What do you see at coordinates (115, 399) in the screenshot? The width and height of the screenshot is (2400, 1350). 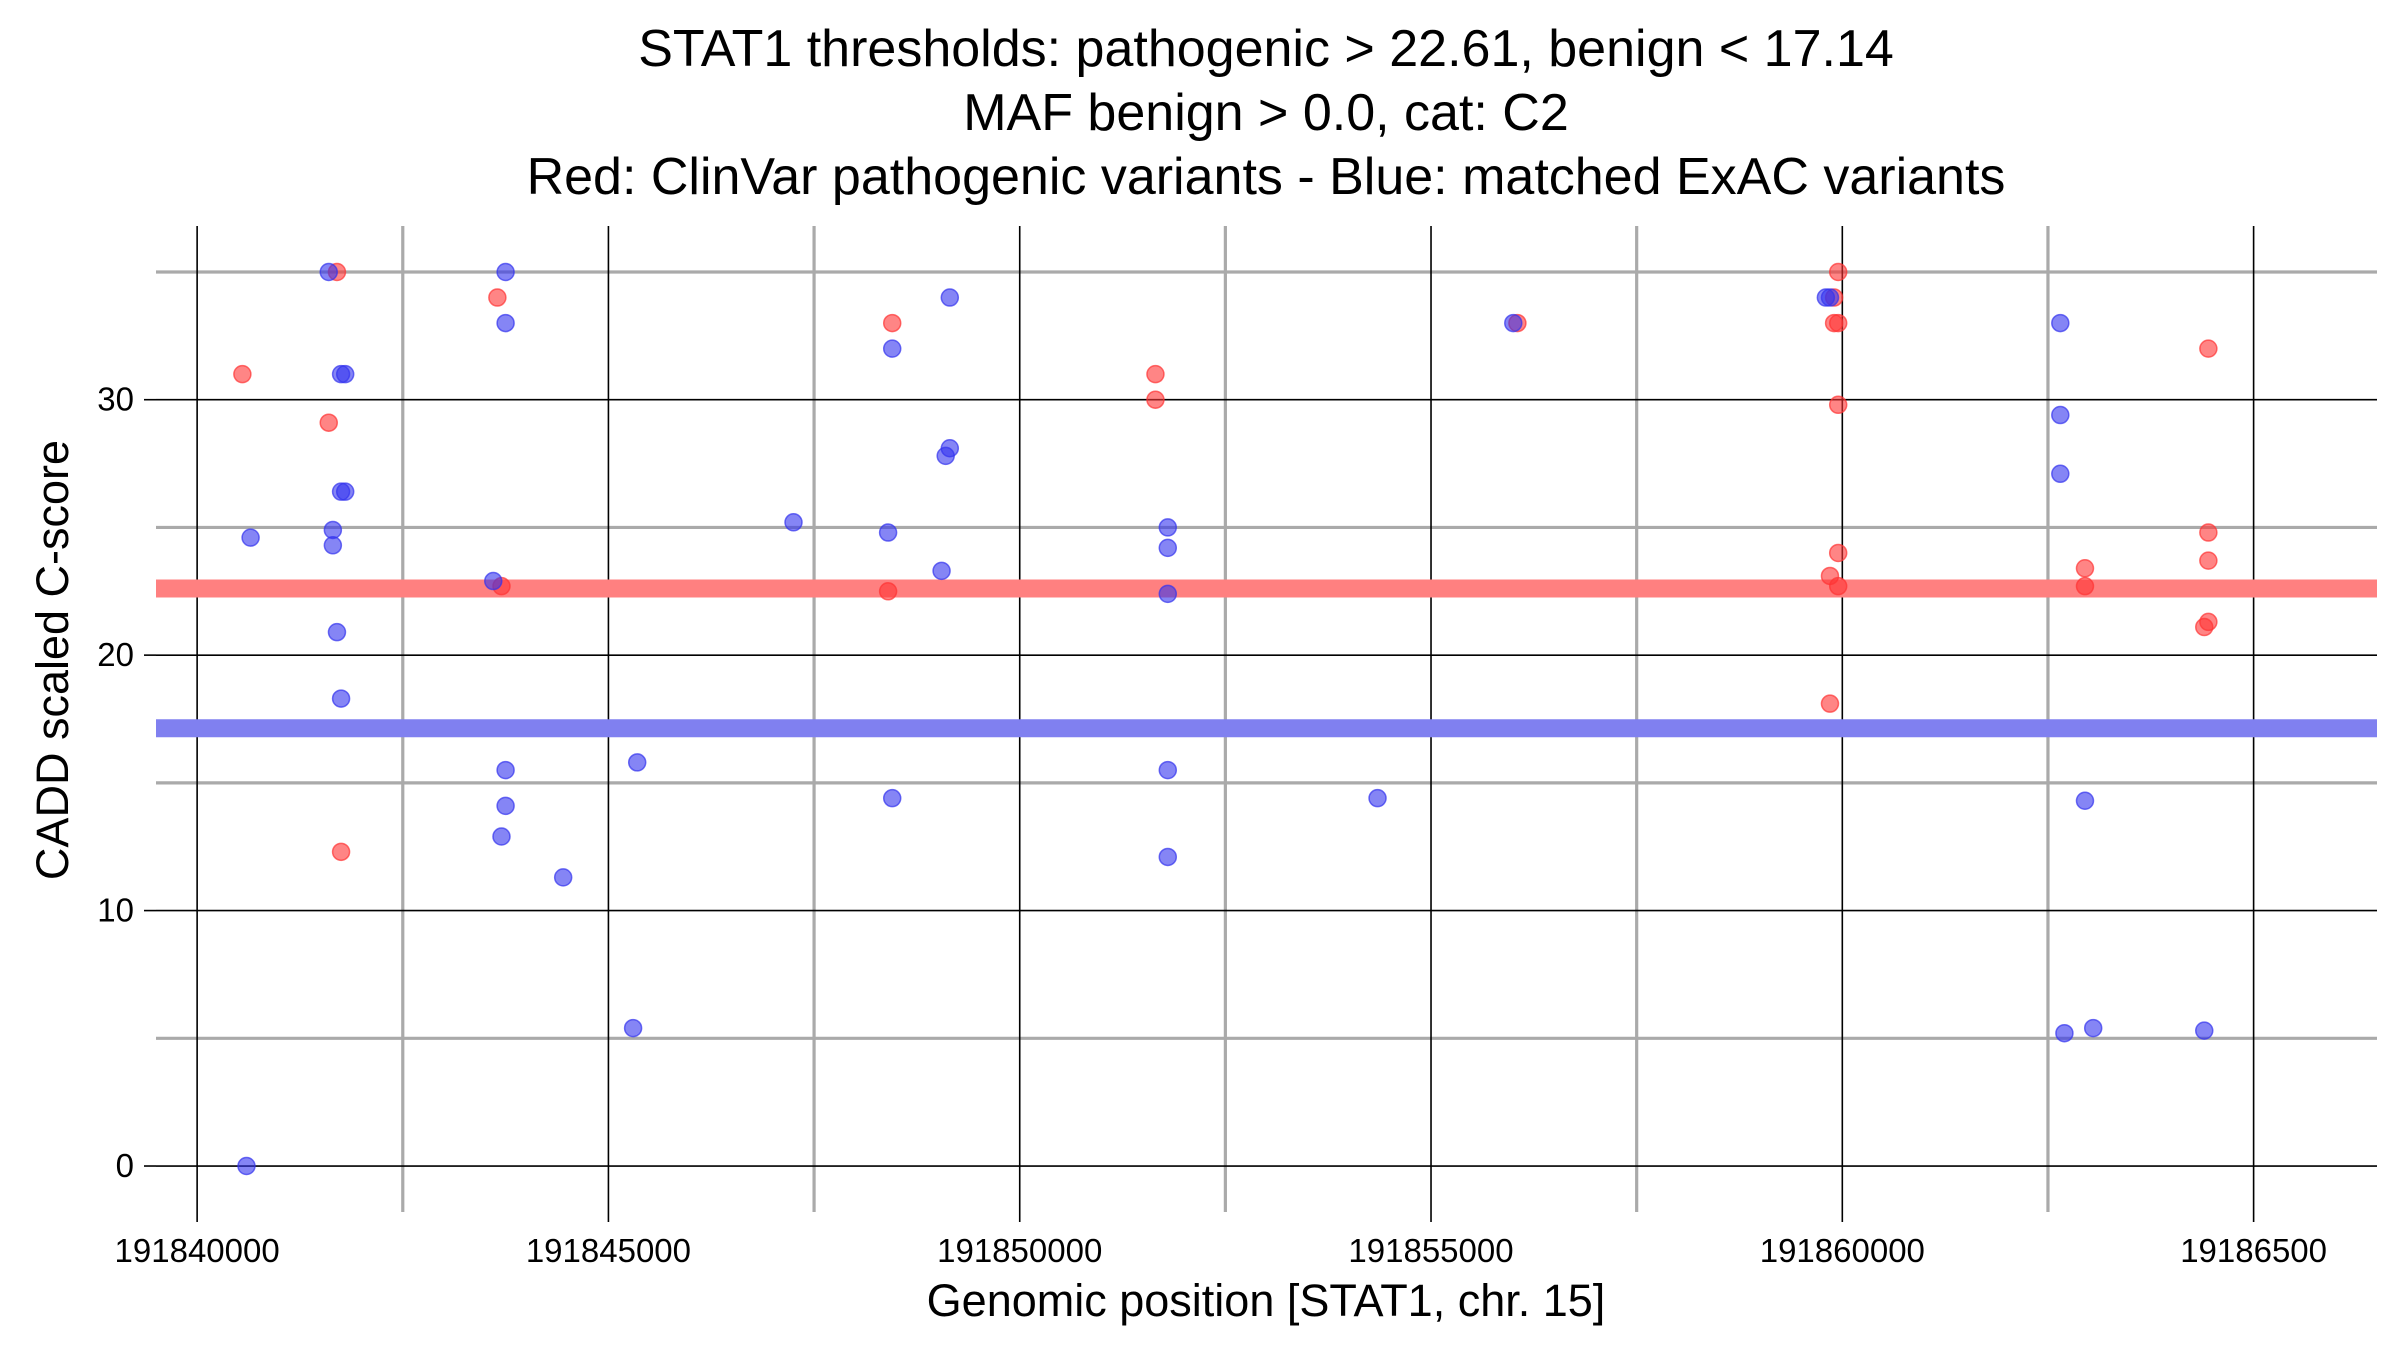 I see `y-tick-label: 30` at bounding box center [115, 399].